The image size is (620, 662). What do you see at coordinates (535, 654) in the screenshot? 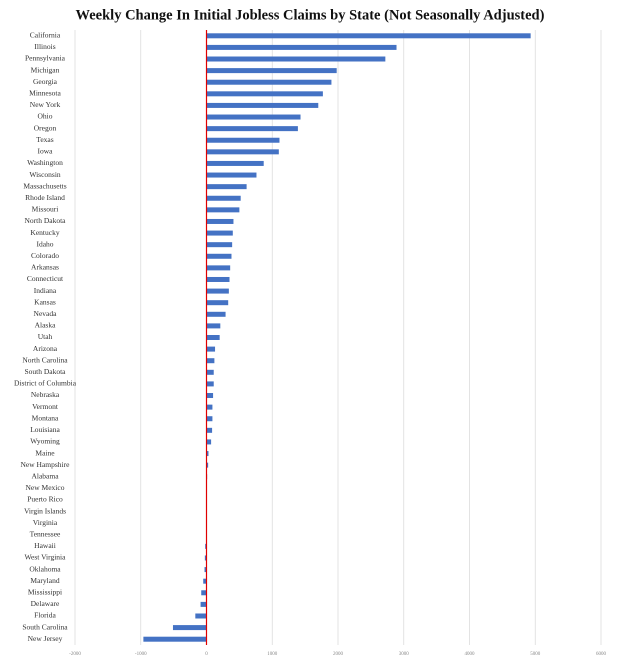
I see `x-tick-label: 5000` at bounding box center [535, 654].